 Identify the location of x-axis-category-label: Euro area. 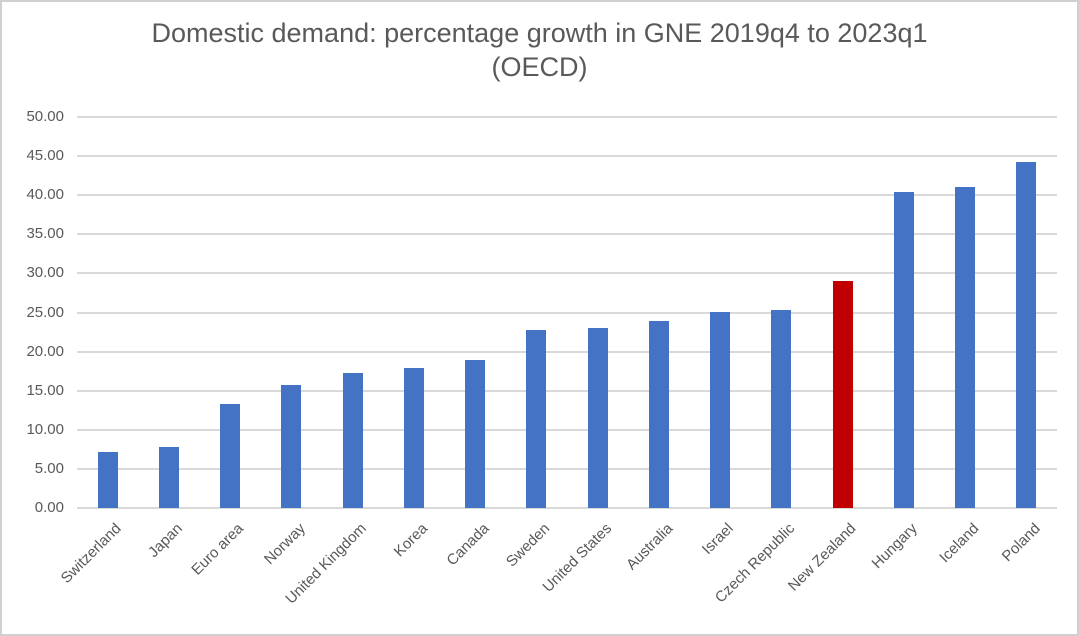
(218, 549).